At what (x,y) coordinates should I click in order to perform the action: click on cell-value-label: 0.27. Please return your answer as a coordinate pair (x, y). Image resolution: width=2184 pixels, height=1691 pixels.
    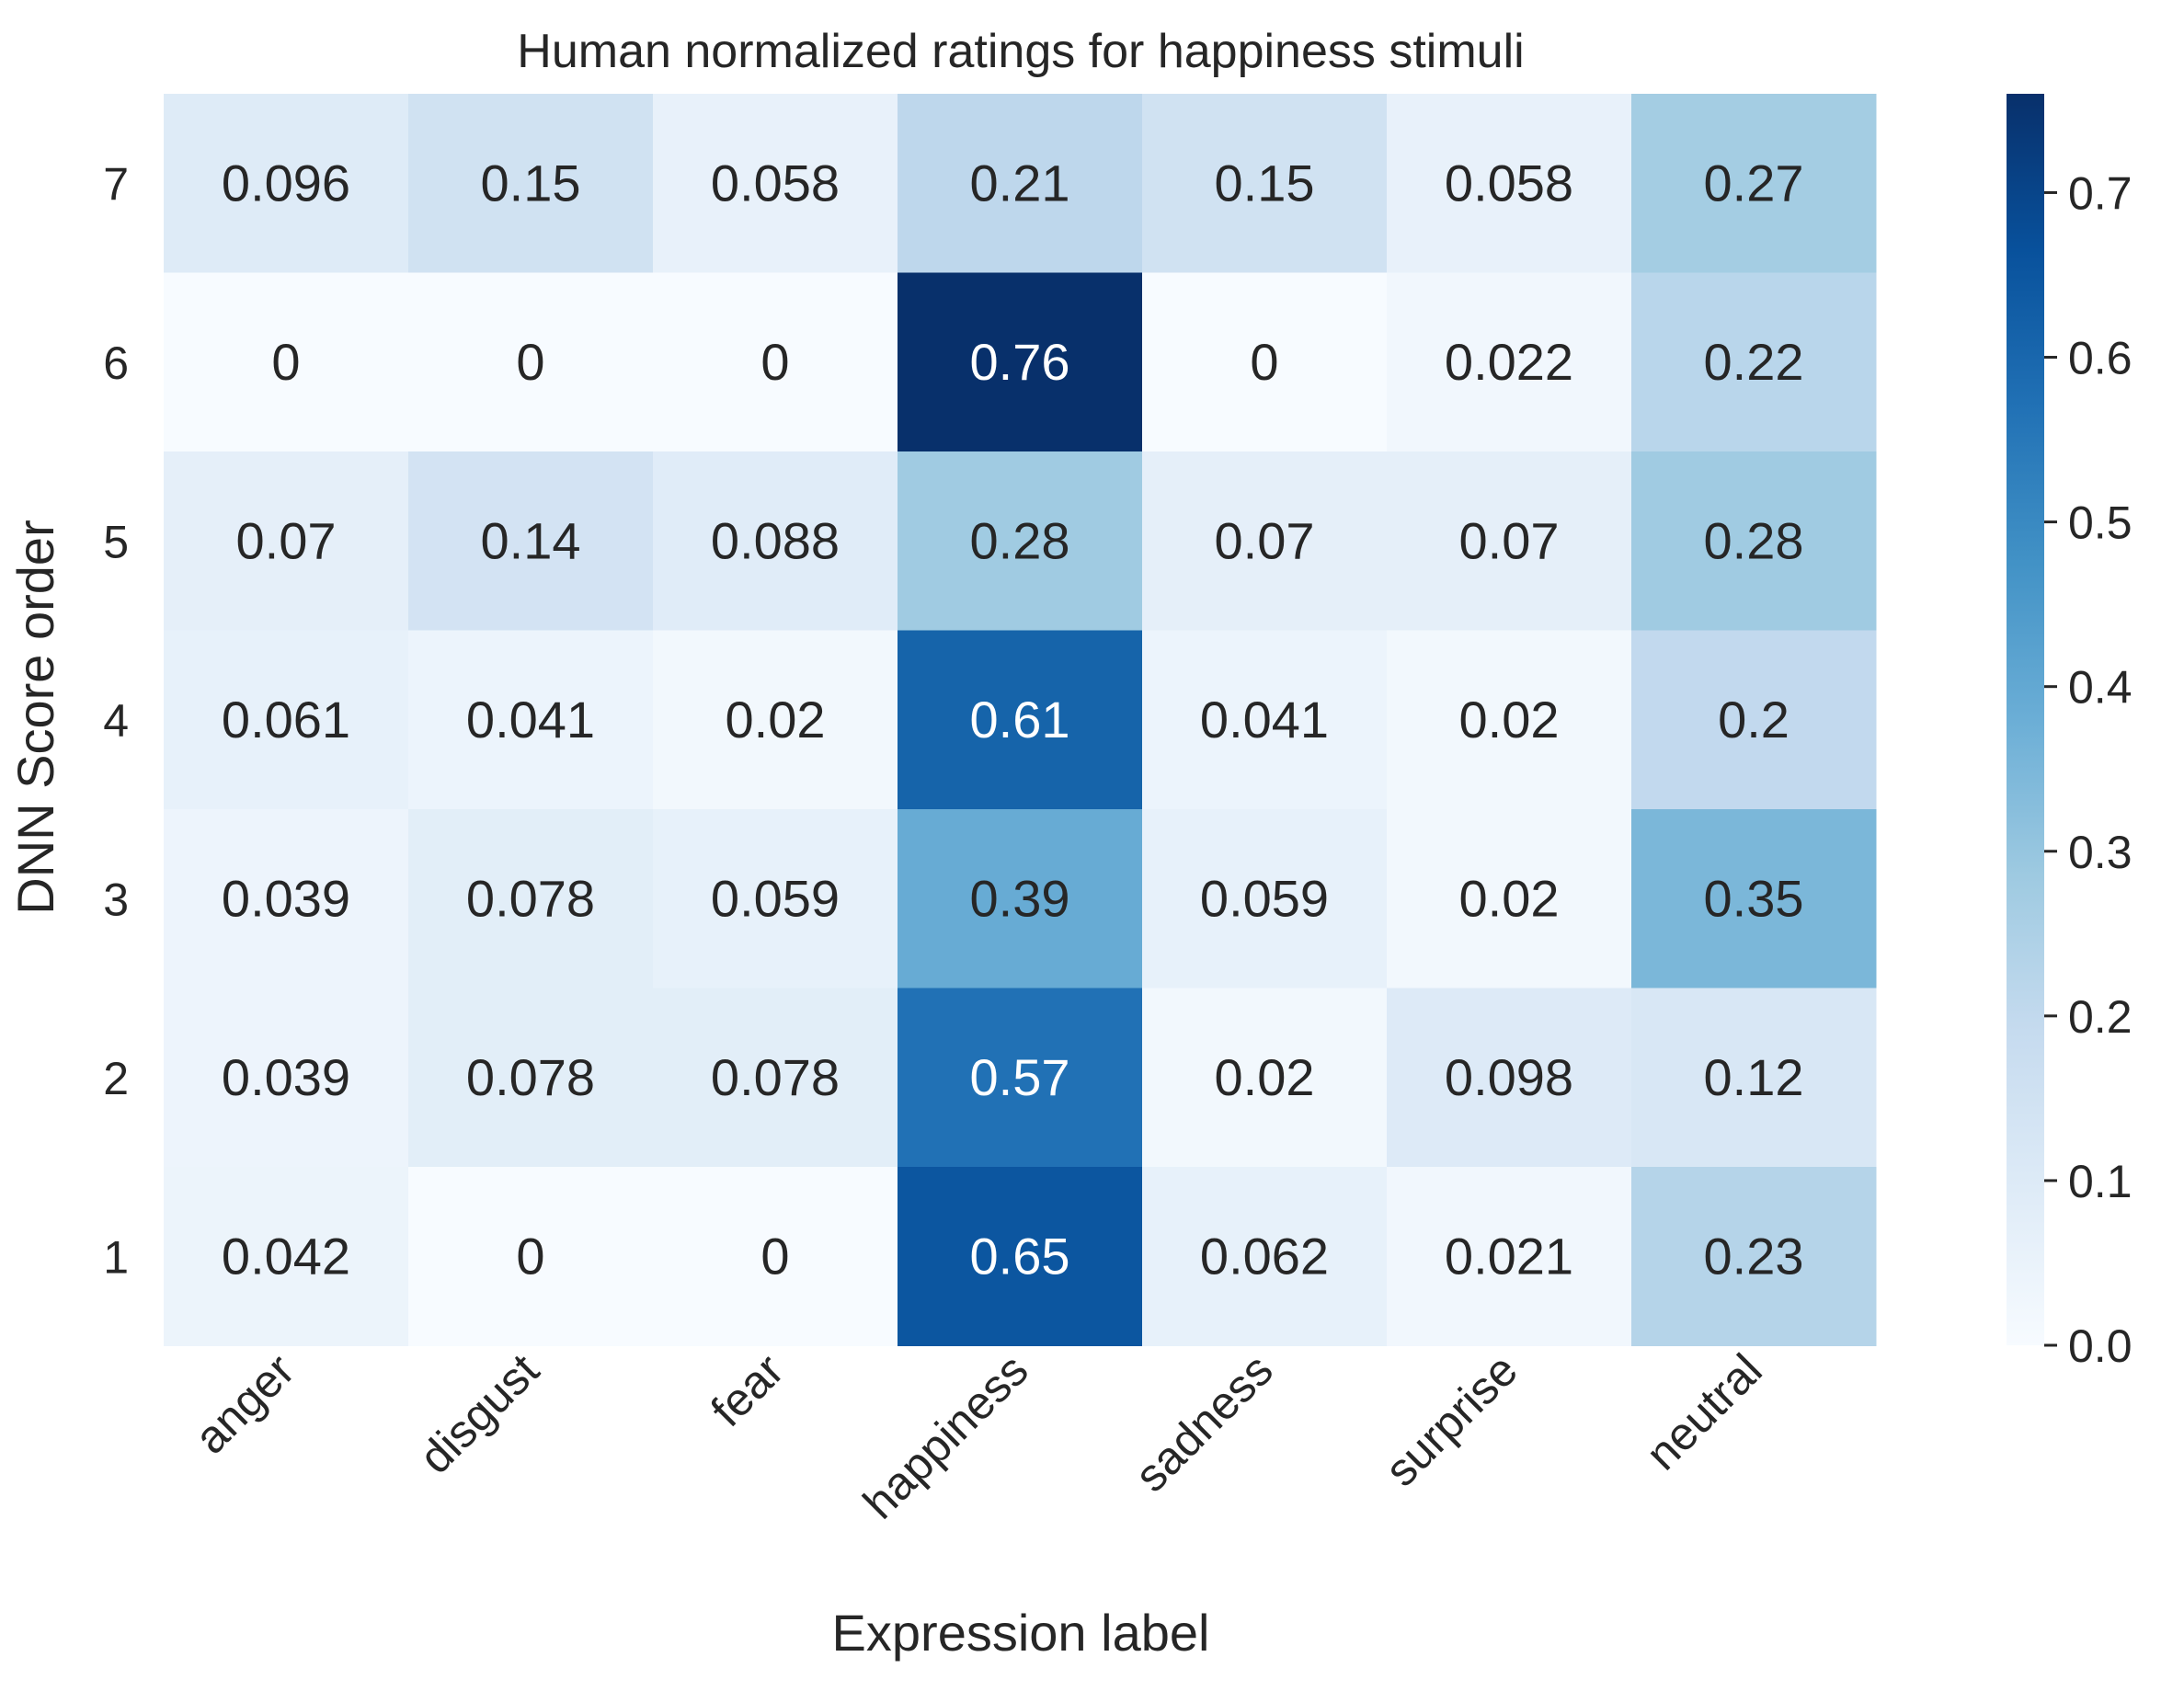
    Looking at the image, I should click on (1754, 182).